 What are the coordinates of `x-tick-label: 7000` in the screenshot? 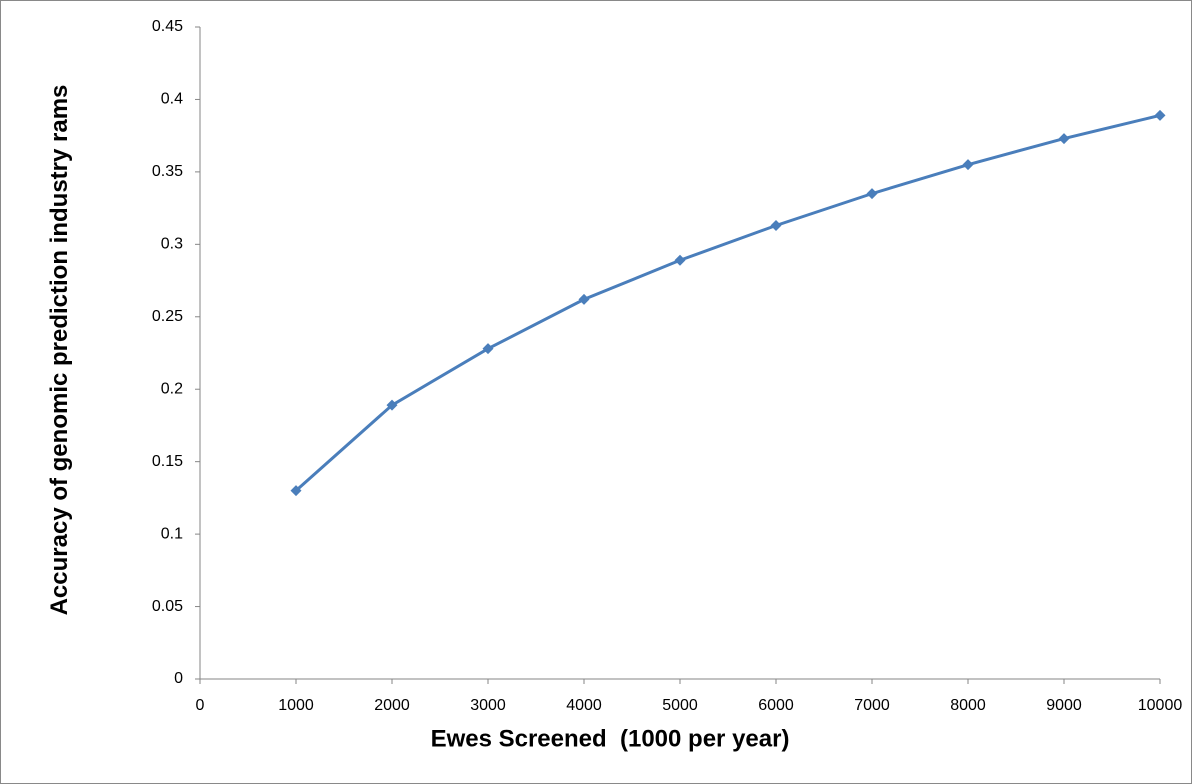 It's located at (872, 705).